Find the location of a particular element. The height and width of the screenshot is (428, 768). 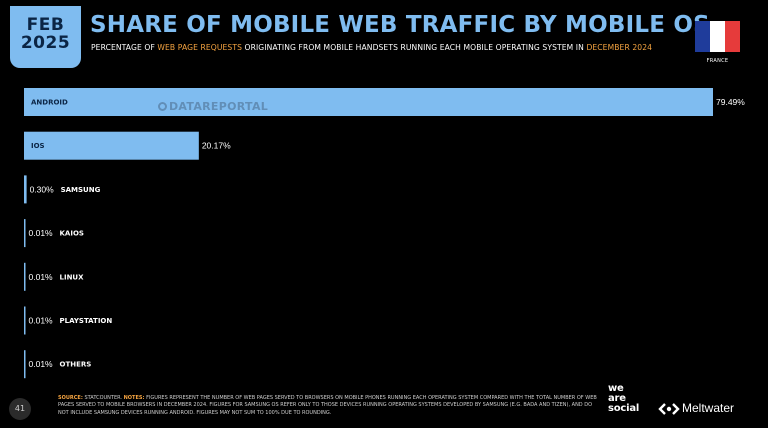

category-label: OTHERS is located at coordinates (76, 365).